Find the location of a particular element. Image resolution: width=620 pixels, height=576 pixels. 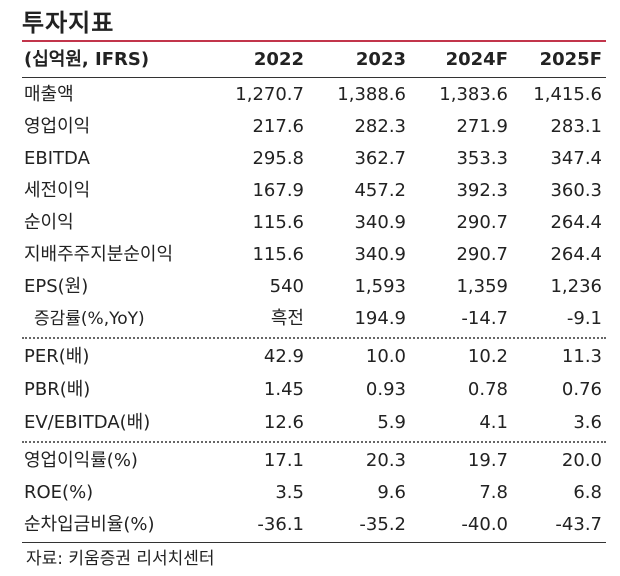

cell-value: 0.78 is located at coordinates (487, 389).